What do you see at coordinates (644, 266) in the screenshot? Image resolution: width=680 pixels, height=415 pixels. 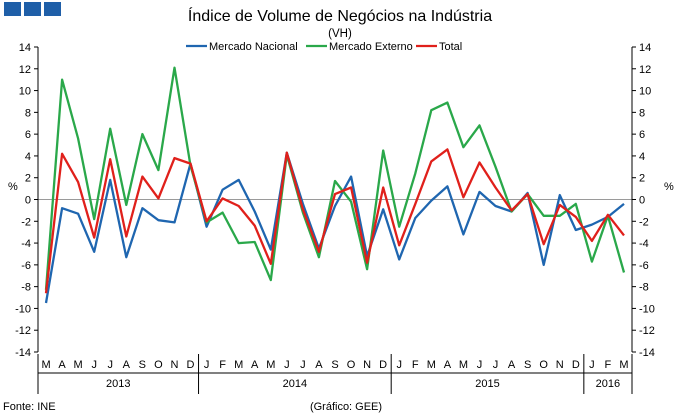 I see `y-tick-label-right: -6` at bounding box center [644, 266].